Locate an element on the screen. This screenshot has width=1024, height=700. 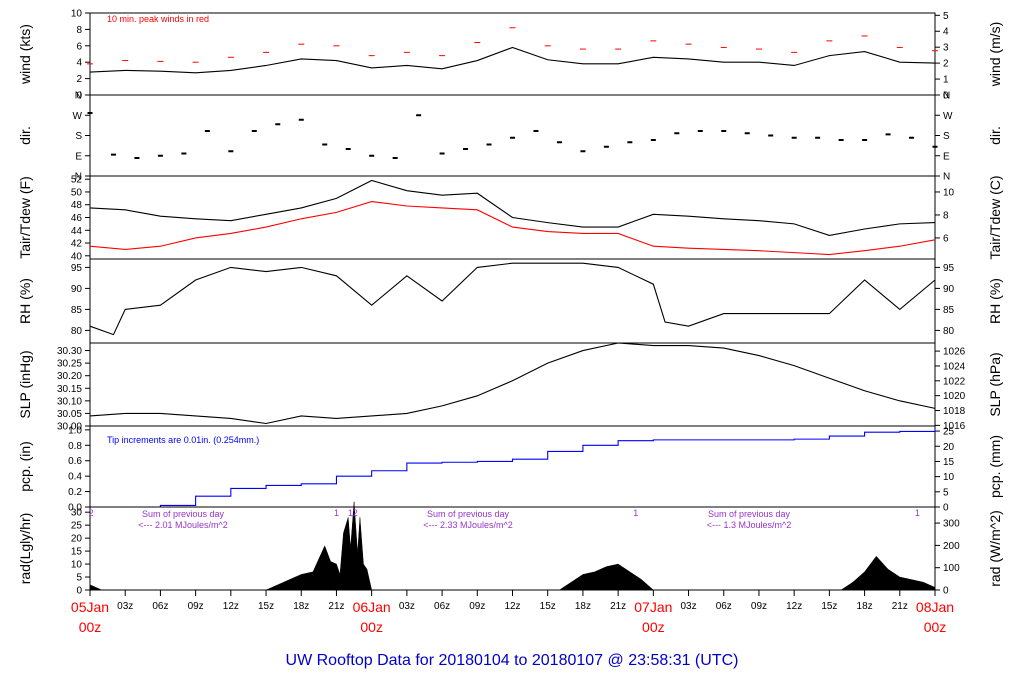
pcp-right-tick-label: 10 is located at coordinates (949, 477).